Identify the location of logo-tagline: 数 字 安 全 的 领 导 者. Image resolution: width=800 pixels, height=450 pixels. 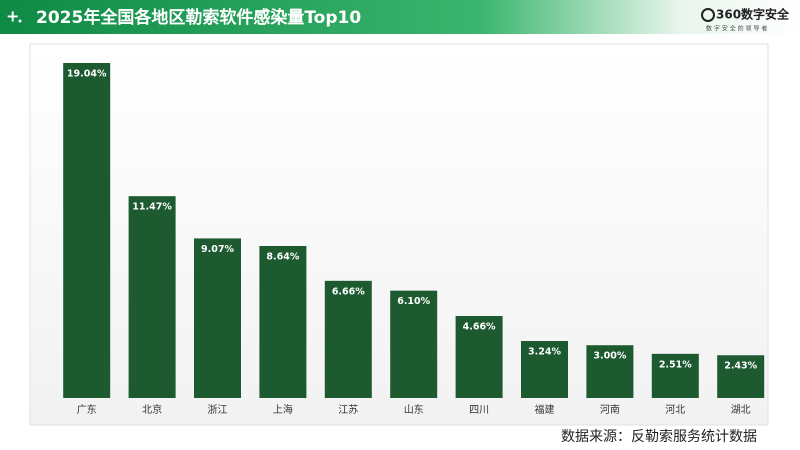
(736, 29).